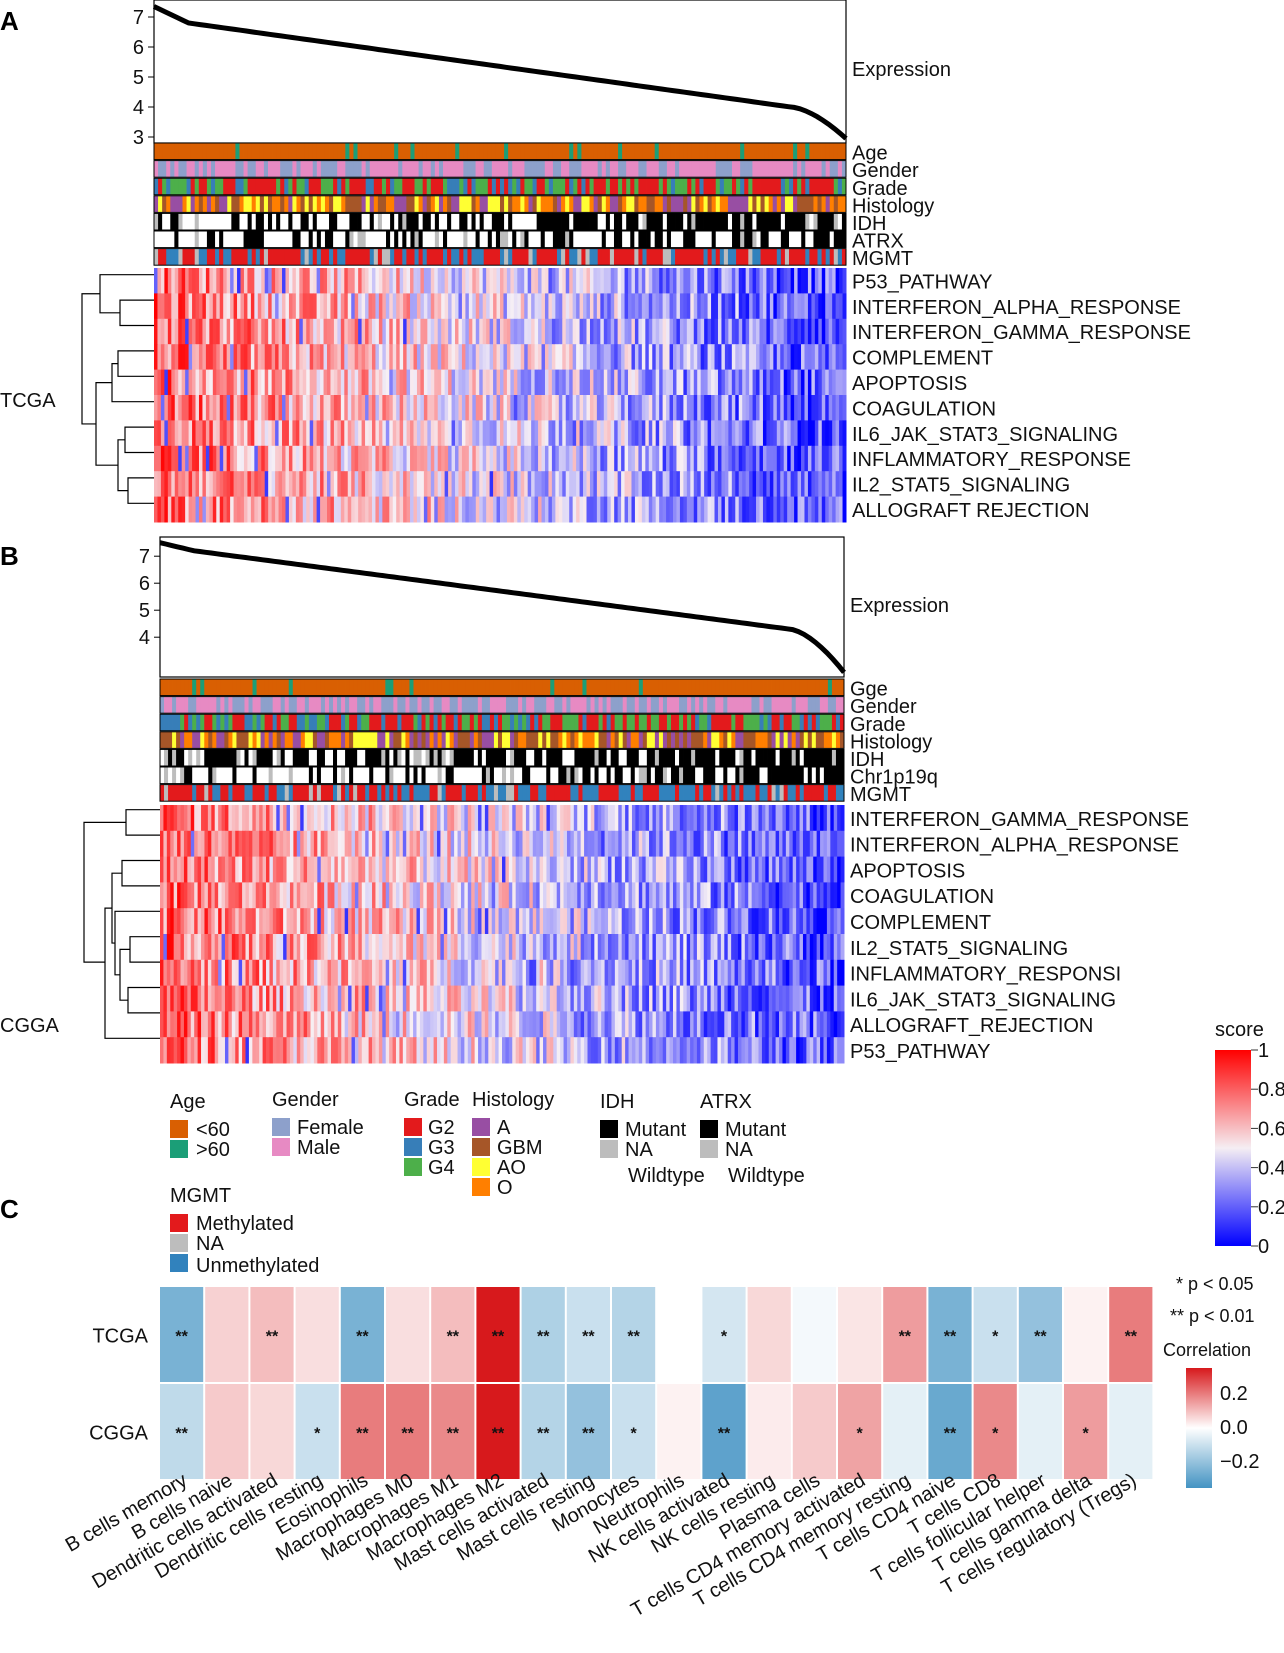 This screenshot has height=1653, width=1284. I want to click on annotation-track-frame, so click(502, 722).